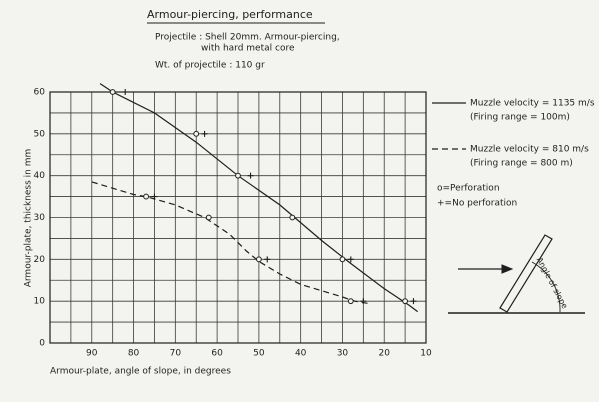 The height and width of the screenshot is (402, 599). What do you see at coordinates (230, 14) in the screenshot?
I see `chart-title: Armour-piercing, performance` at bounding box center [230, 14].